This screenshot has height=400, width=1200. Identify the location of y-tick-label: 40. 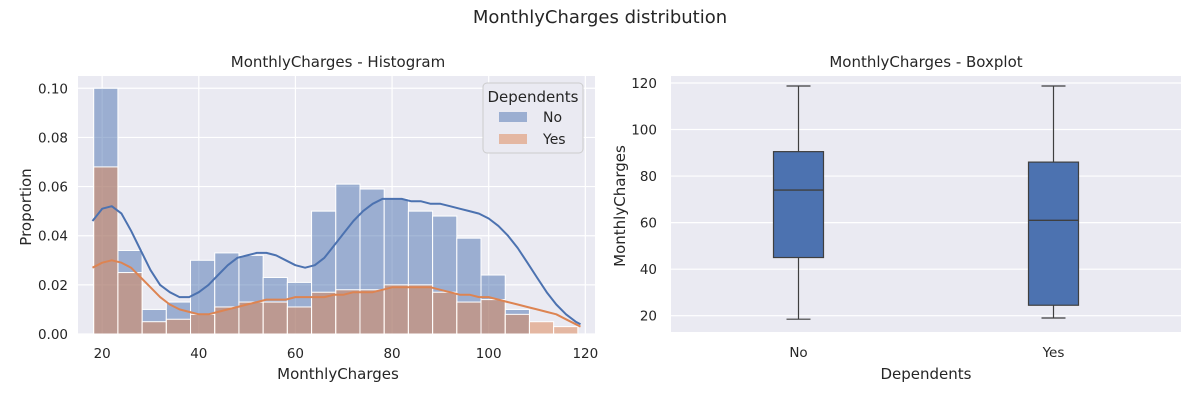
(648, 270).